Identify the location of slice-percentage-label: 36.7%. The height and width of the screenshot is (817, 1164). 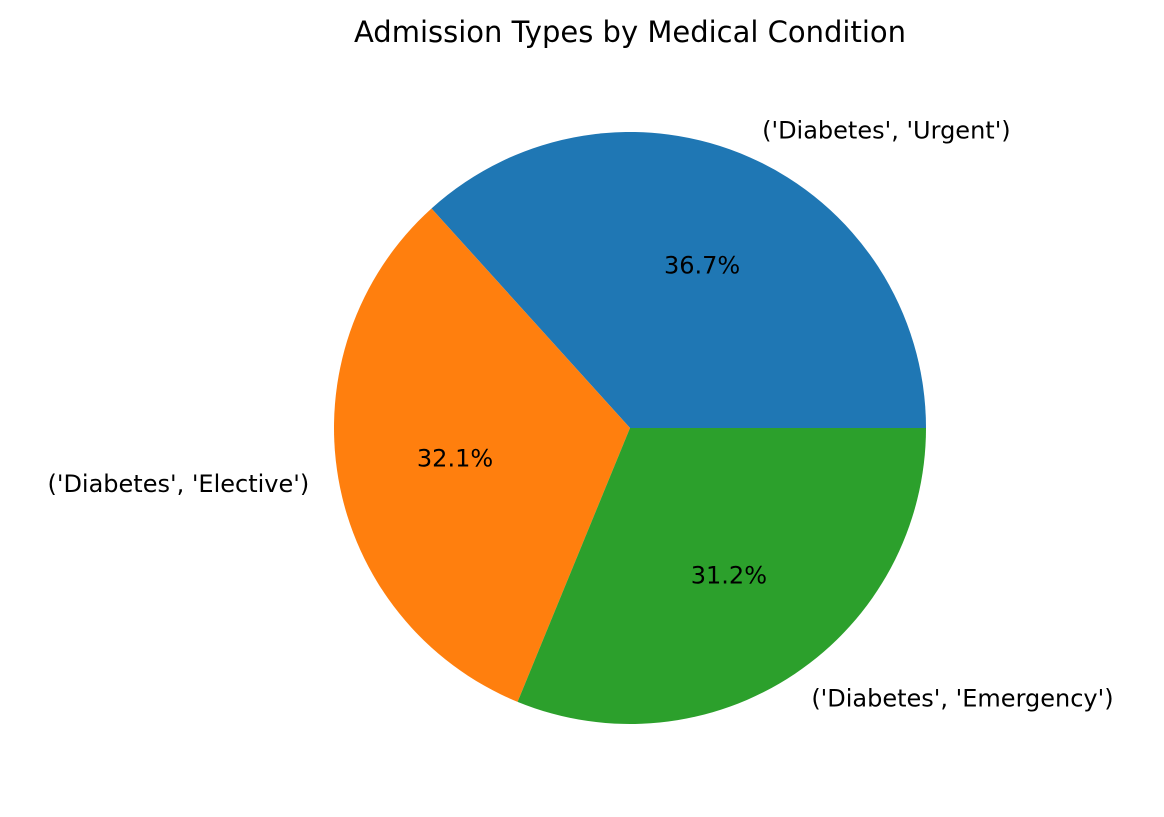
(702, 266).